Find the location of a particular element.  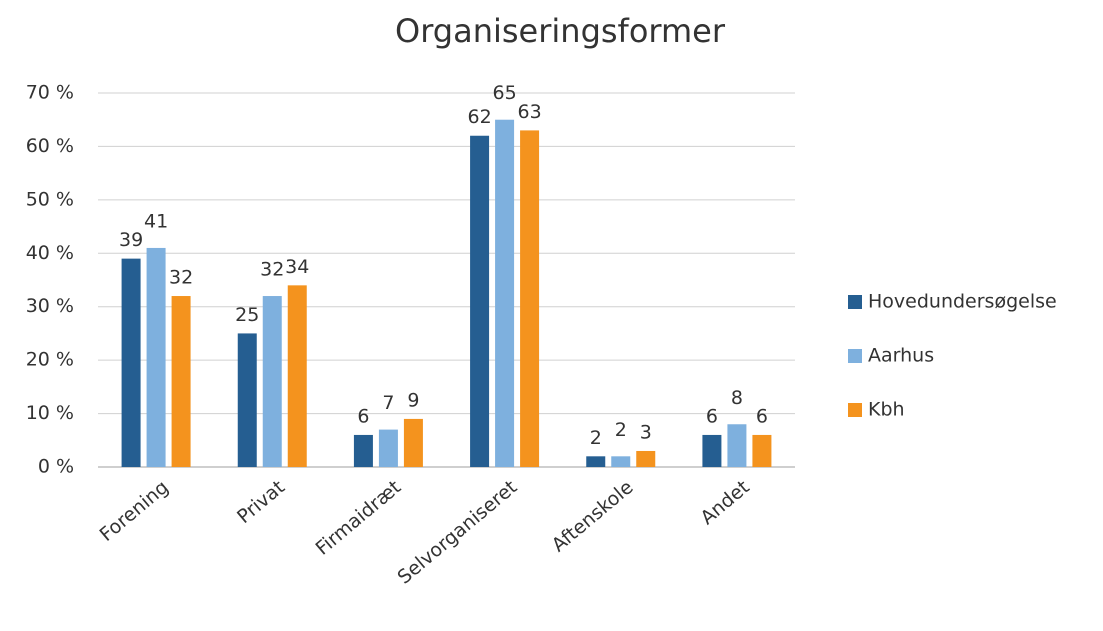

y-tick-label: 60 % is located at coordinates (50, 146).